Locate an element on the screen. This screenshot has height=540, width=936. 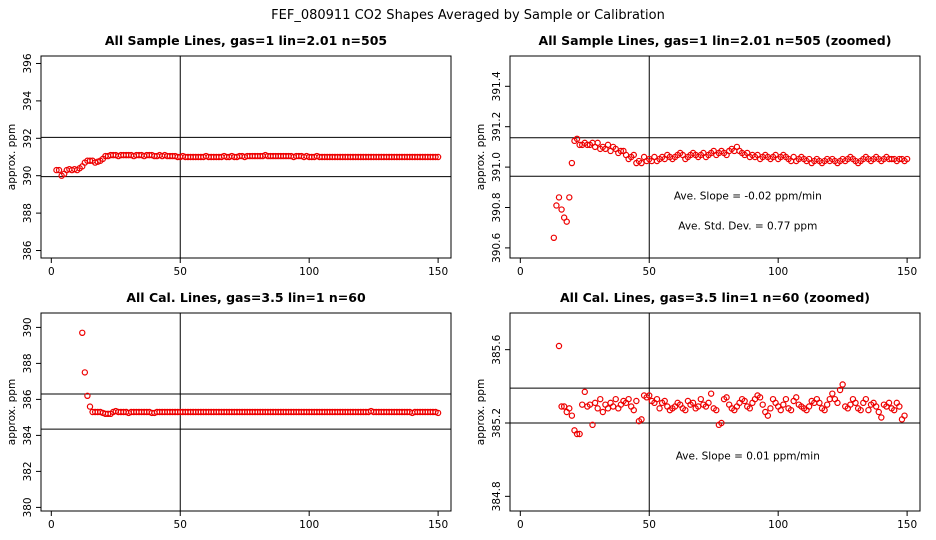
panel-annotation: Ave. Slope = 0.01 ppm/min is located at coordinates (748, 457).